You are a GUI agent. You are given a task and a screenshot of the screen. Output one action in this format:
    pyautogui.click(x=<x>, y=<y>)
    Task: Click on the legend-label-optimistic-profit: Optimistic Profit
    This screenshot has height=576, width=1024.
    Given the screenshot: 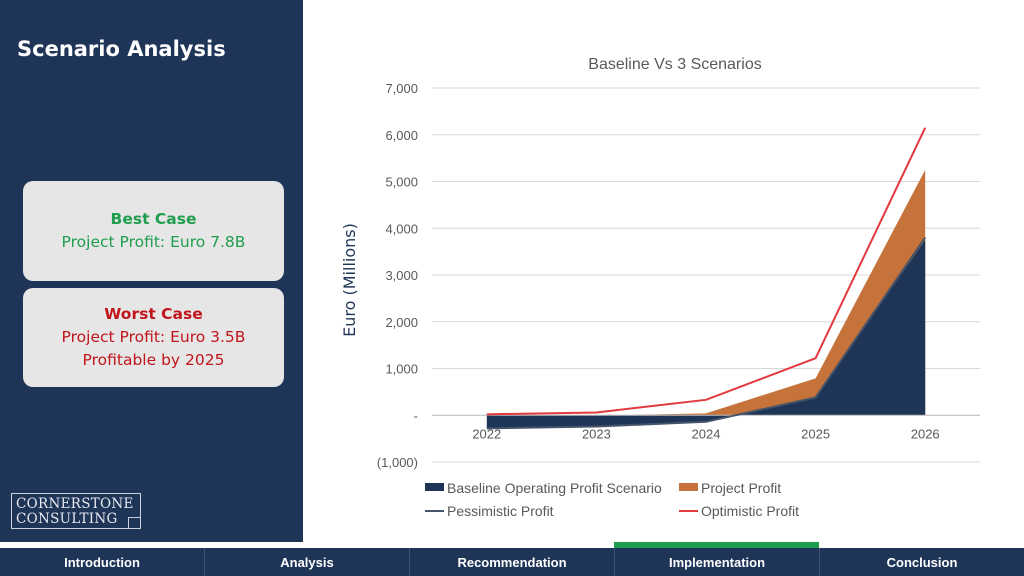 What is the action you would take?
    pyautogui.click(x=750, y=511)
    